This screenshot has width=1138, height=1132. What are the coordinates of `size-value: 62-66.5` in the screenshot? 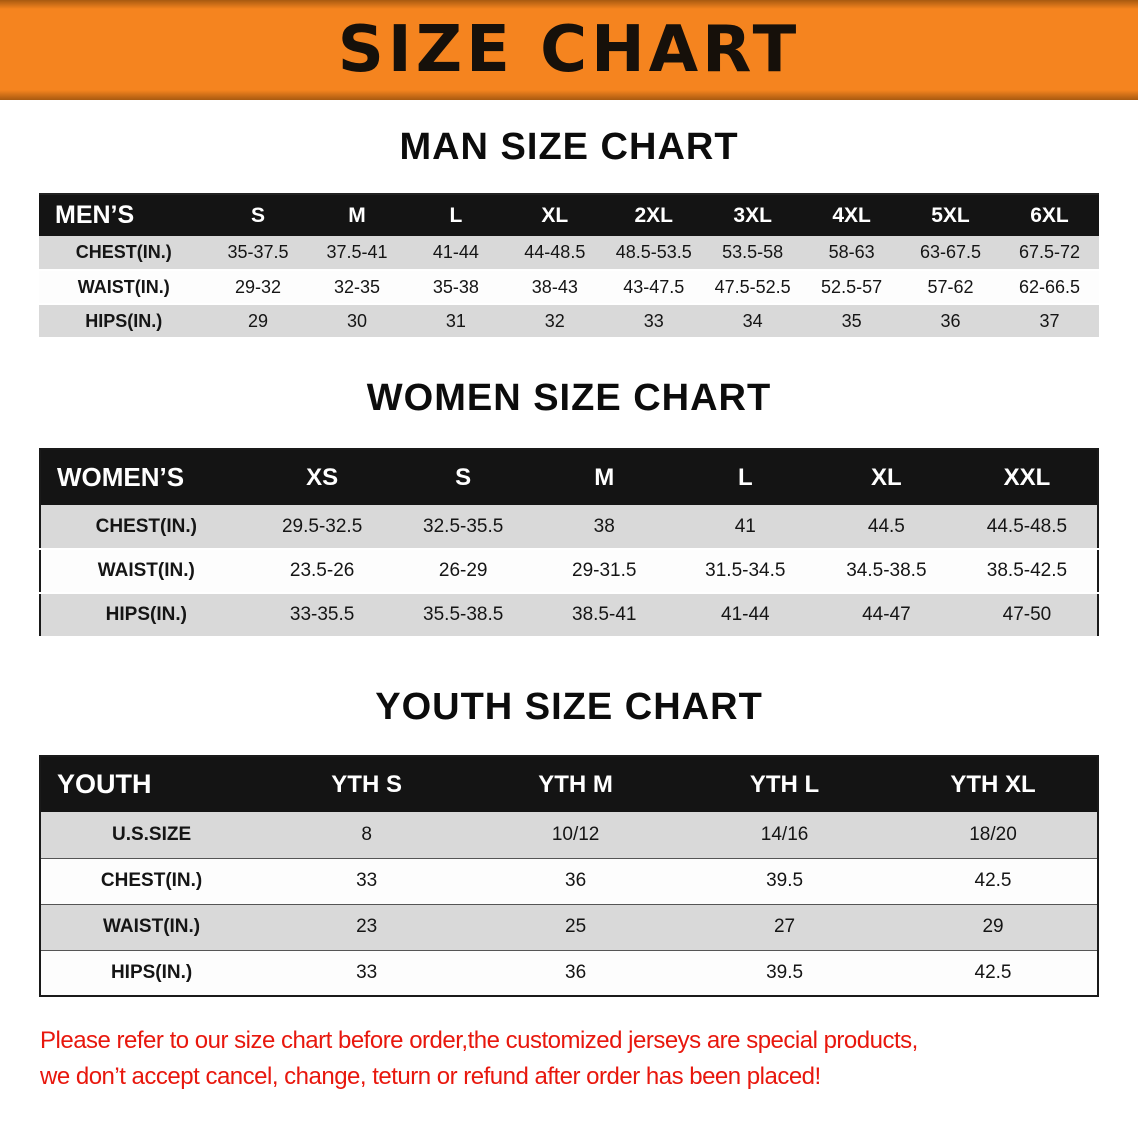 It's located at (1049, 287).